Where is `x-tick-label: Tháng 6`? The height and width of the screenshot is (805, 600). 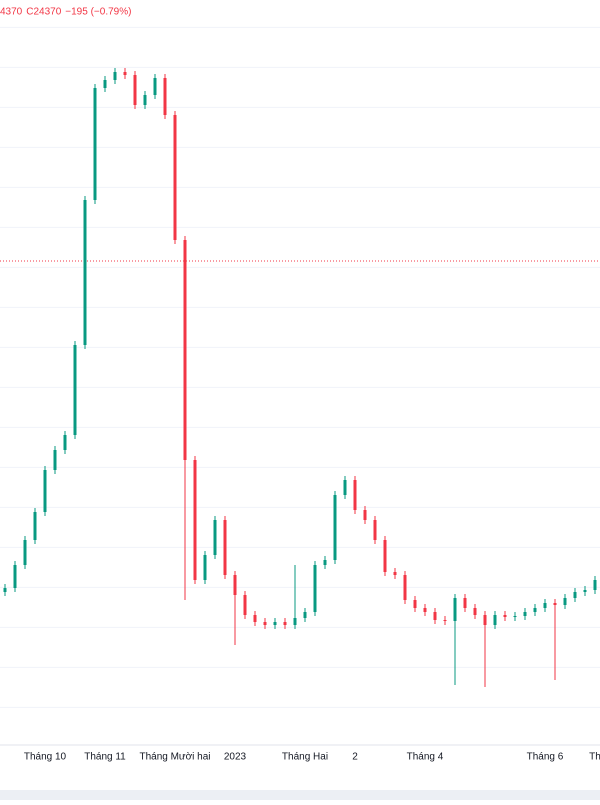 x-tick-label: Tháng 6 is located at coordinates (545, 757).